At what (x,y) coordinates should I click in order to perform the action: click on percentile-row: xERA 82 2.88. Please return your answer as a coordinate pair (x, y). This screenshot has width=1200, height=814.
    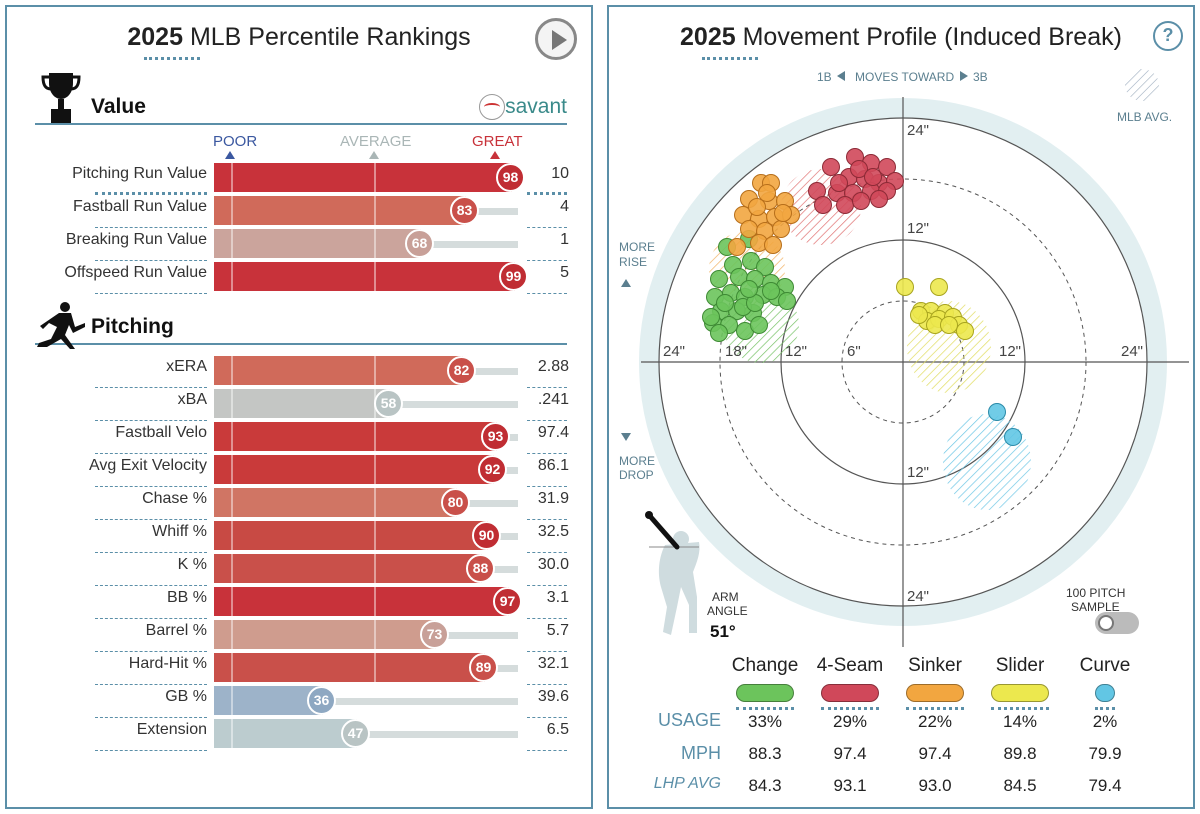
    Looking at the image, I should click on (301, 371).